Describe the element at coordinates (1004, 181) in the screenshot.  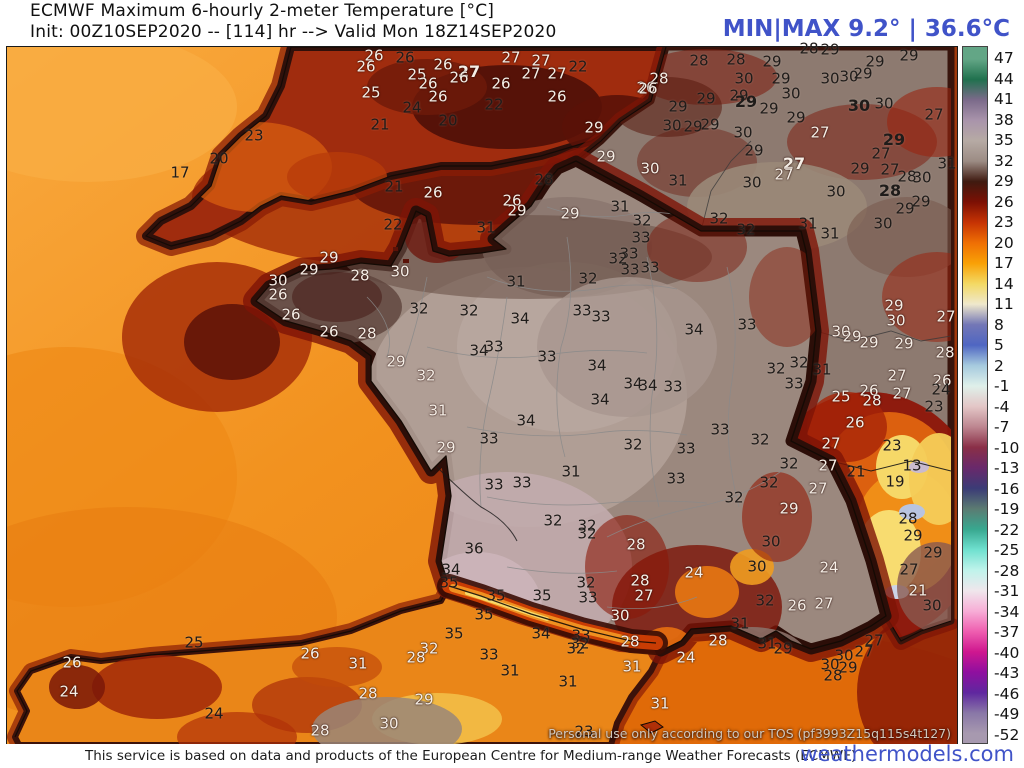
I see `colorbar-tick-label: 29` at that location.